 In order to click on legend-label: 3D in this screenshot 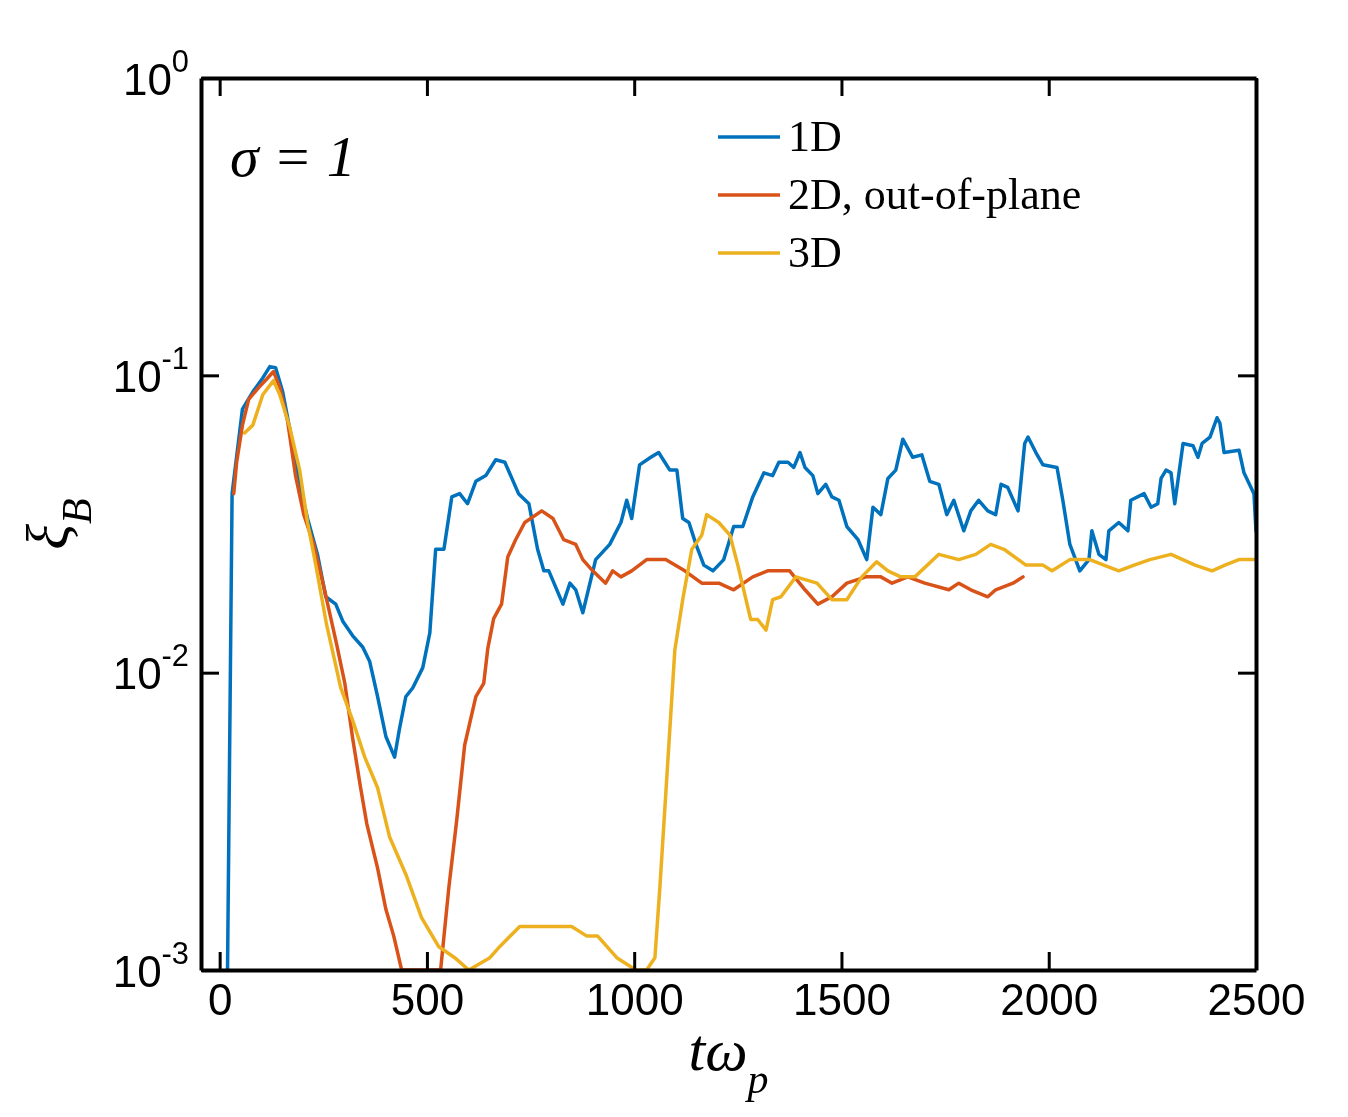, I will do `click(815, 252)`.